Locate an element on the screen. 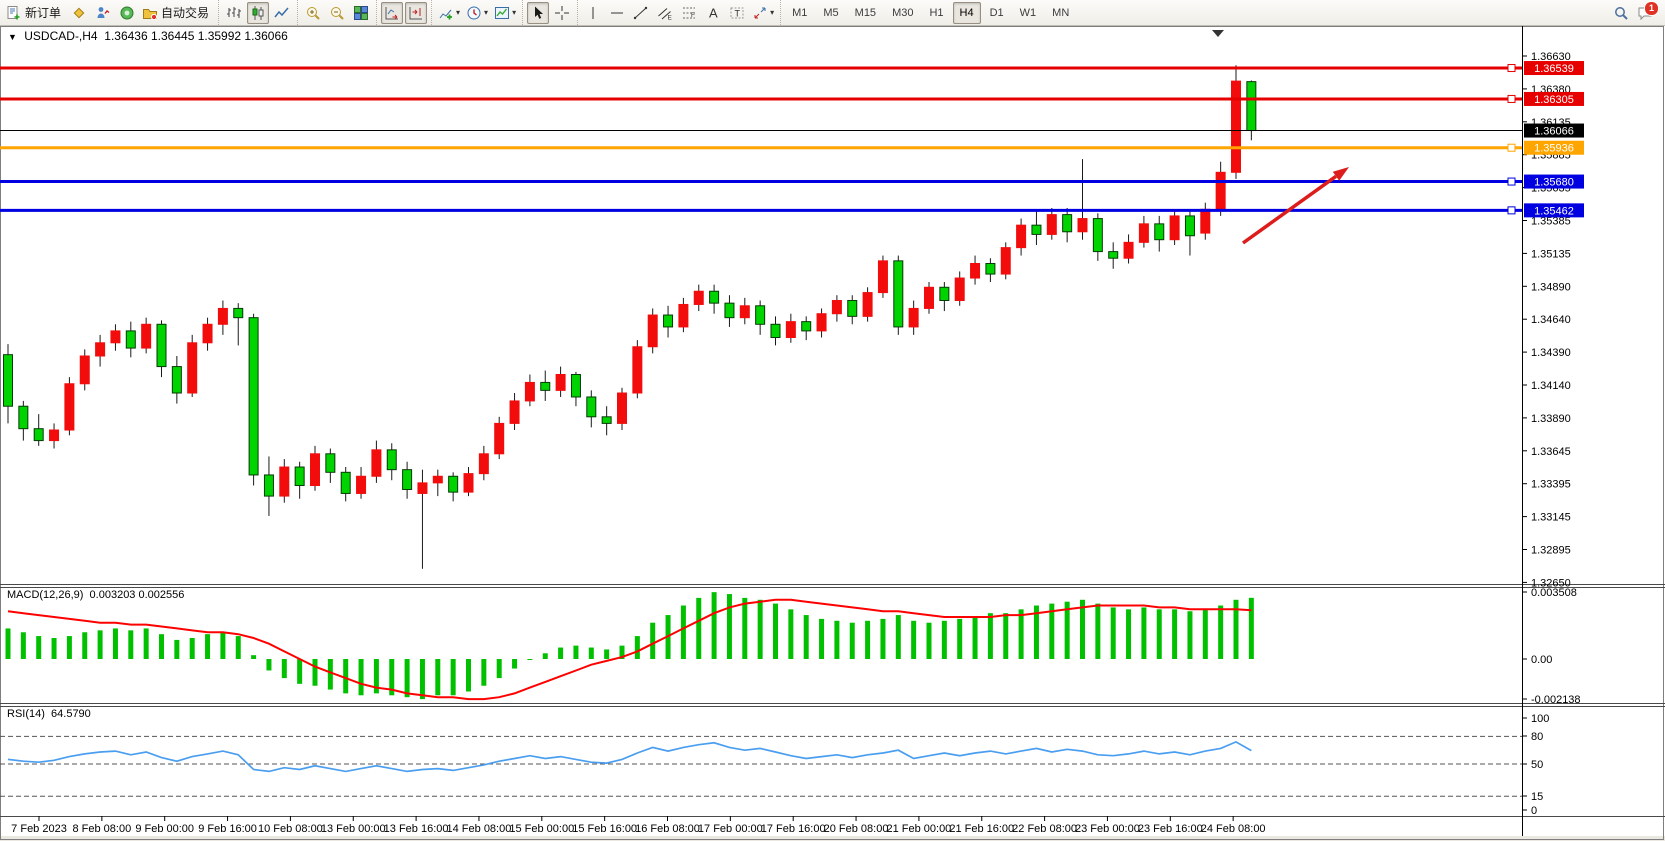 This screenshot has width=1665, height=841. rsi-indicator-label: RSI(14) 64.5790 is located at coordinates (49, 714).